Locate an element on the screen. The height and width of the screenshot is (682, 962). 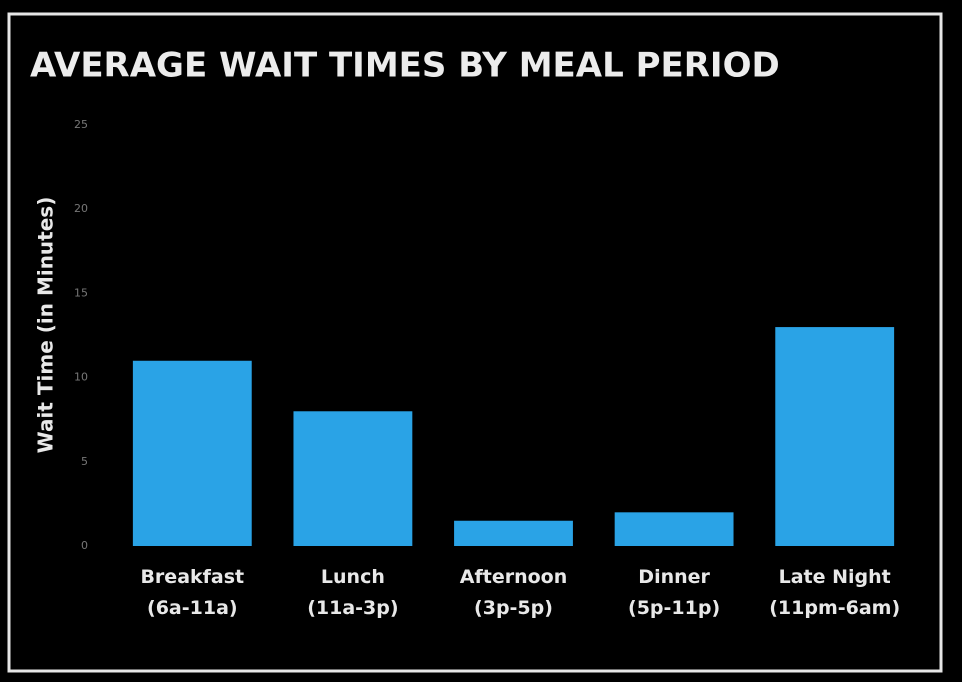
y-tick-label: 10 is located at coordinates (81, 377).